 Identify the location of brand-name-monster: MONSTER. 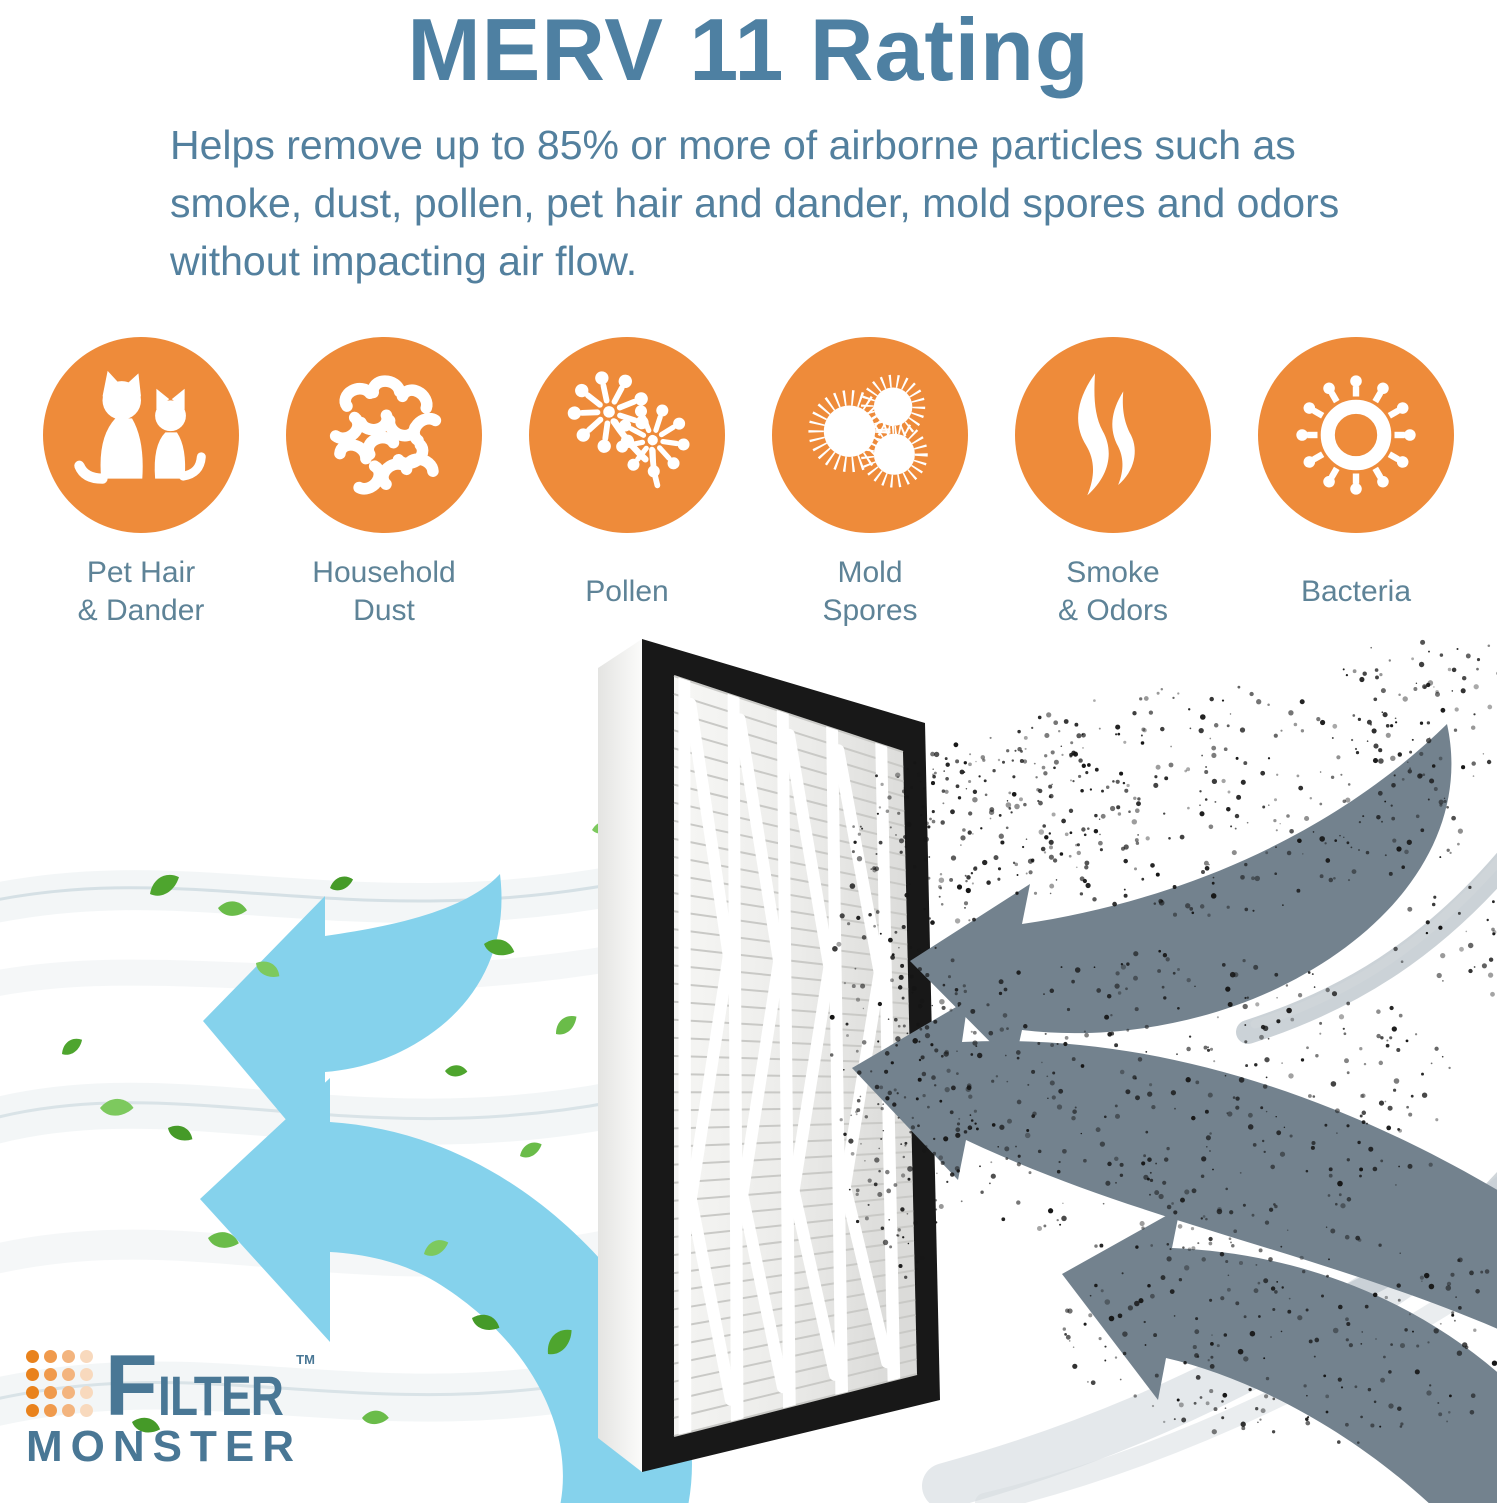
(170, 1447).